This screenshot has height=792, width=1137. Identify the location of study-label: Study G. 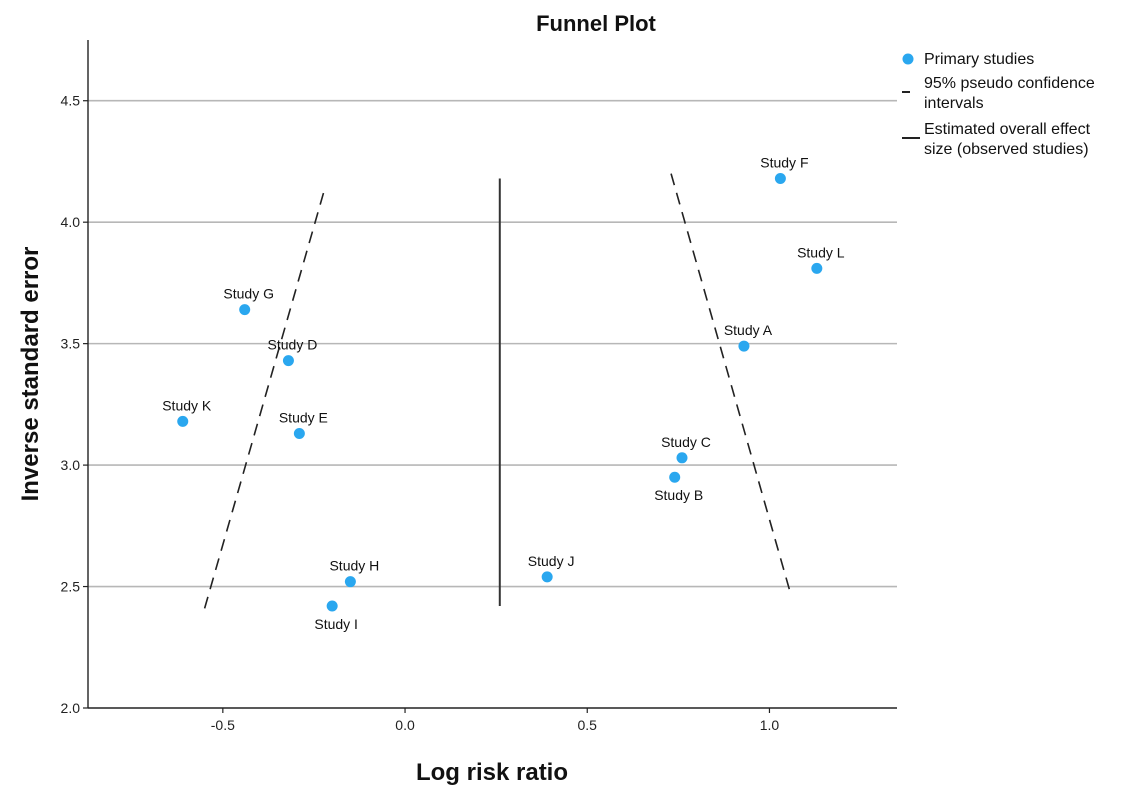
(248, 294).